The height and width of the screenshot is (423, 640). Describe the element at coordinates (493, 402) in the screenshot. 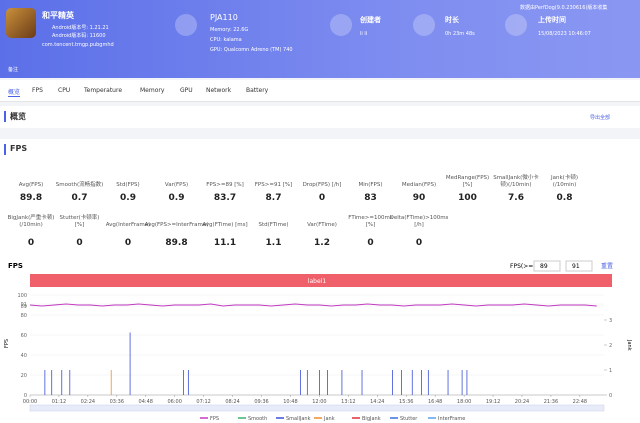

I see `x-tick-label: 19:12` at that location.